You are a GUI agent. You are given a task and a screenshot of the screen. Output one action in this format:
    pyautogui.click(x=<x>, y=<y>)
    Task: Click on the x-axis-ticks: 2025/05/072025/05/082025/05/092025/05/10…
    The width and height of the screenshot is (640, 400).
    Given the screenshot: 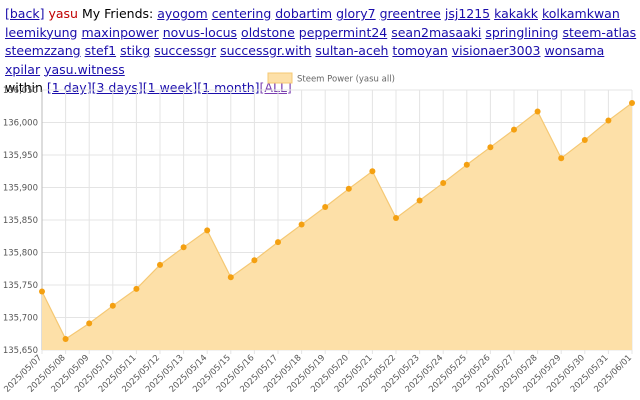 What is the action you would take?
    pyautogui.click(x=318, y=374)
    